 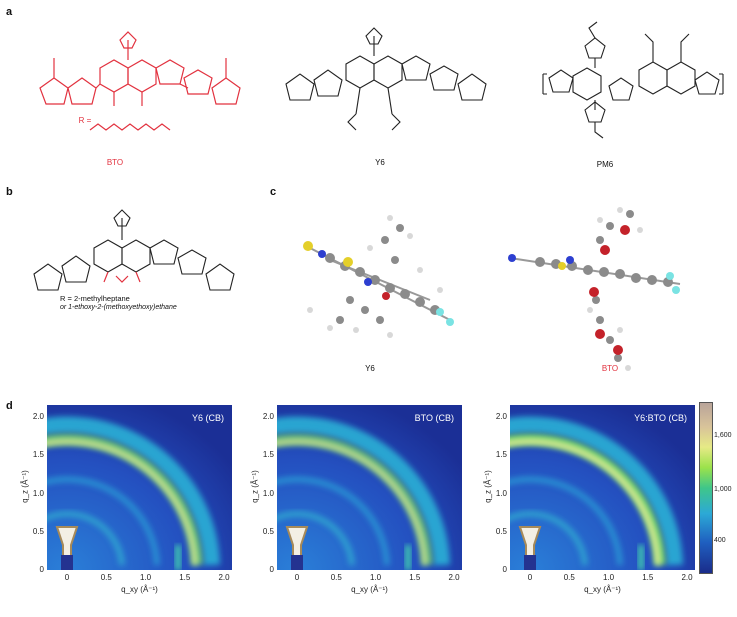 I want to click on bto-r-label: R =, so click(x=85, y=120).